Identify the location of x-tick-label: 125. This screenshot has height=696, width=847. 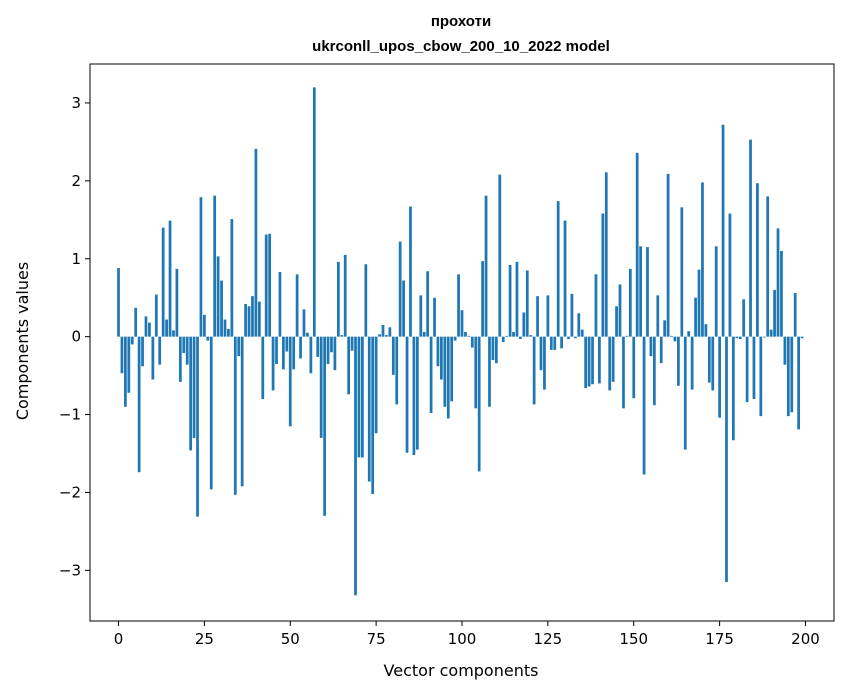
(548, 639).